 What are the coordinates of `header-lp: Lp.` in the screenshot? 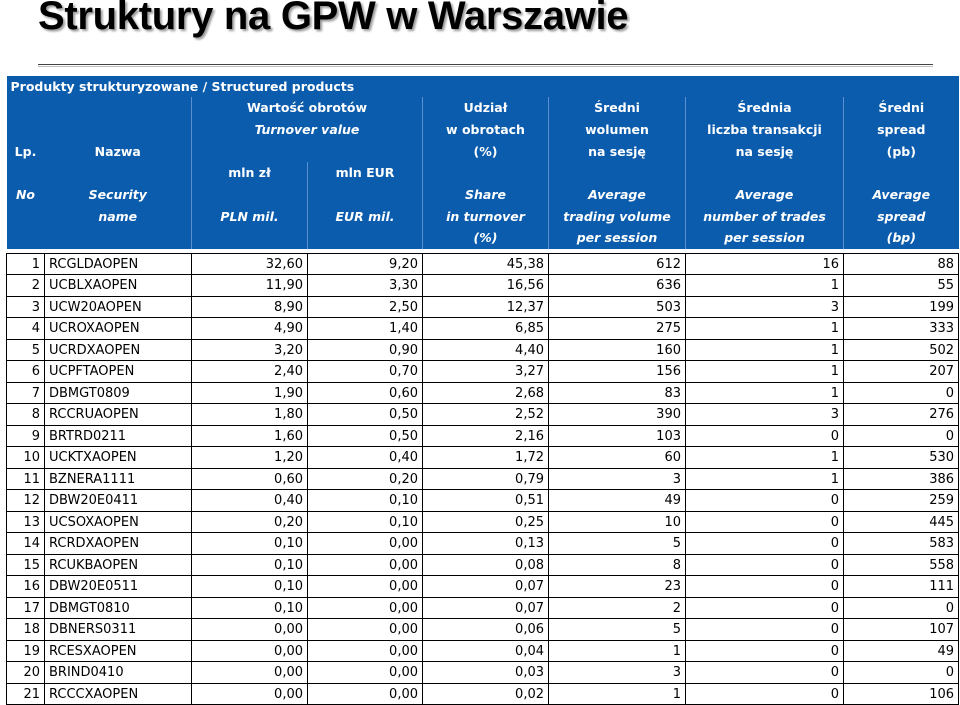 It's located at (25, 151).